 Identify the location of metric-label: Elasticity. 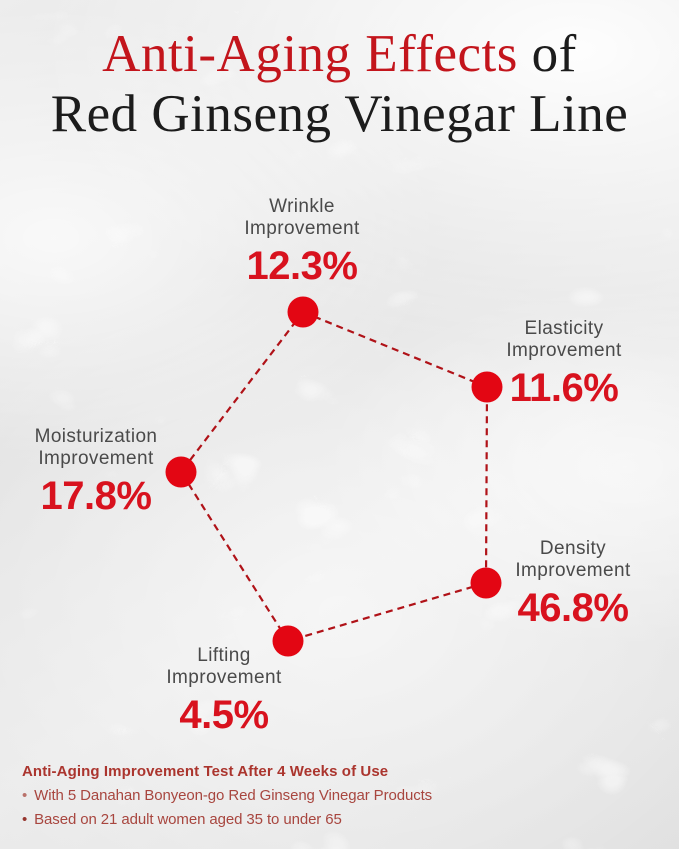
(564, 328).